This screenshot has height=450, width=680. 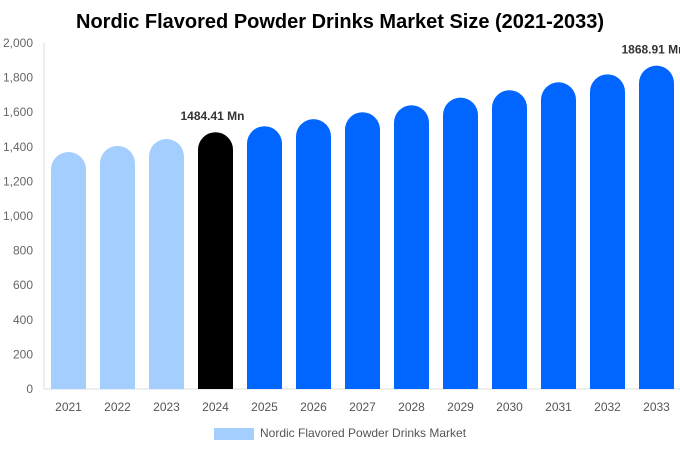 I want to click on y-tick-label: 0, so click(x=29, y=389).